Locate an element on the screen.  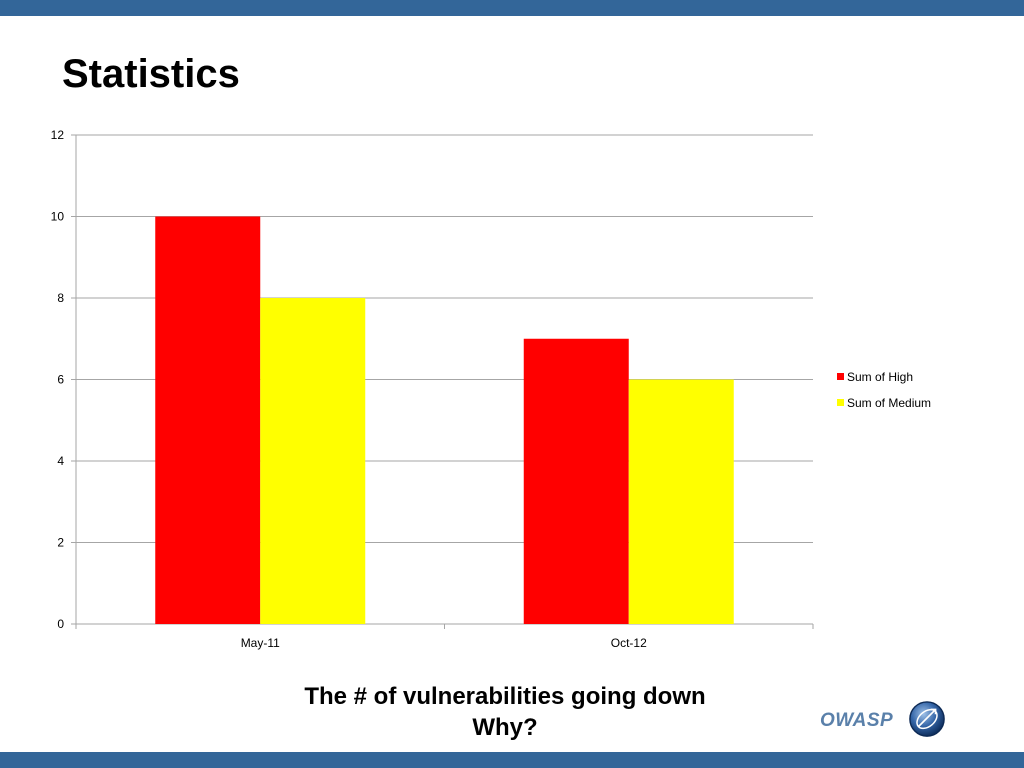
y-tick-label: 8 is located at coordinates (60, 298).